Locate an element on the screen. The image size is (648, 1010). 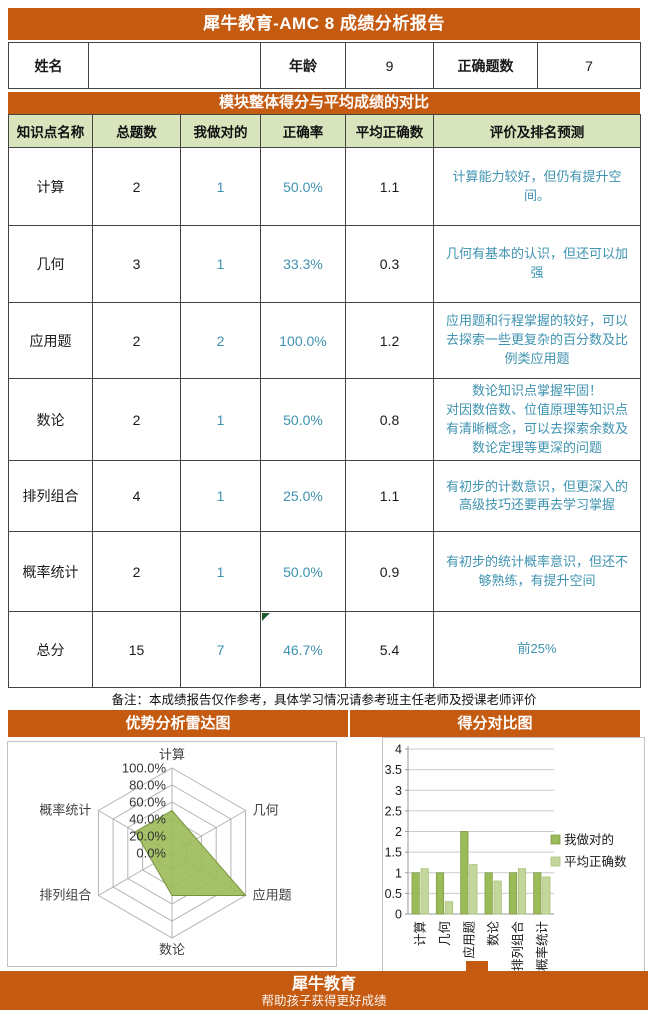
svg-text: 60.0% is located at coordinates (147, 802).